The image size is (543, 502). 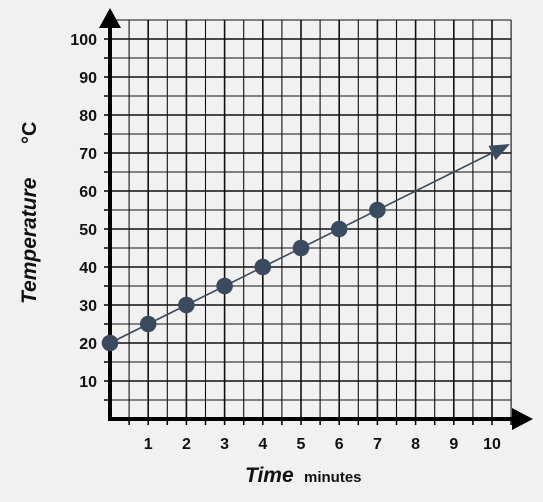 I want to click on y-axis-label: Temperature, so click(x=29, y=240).